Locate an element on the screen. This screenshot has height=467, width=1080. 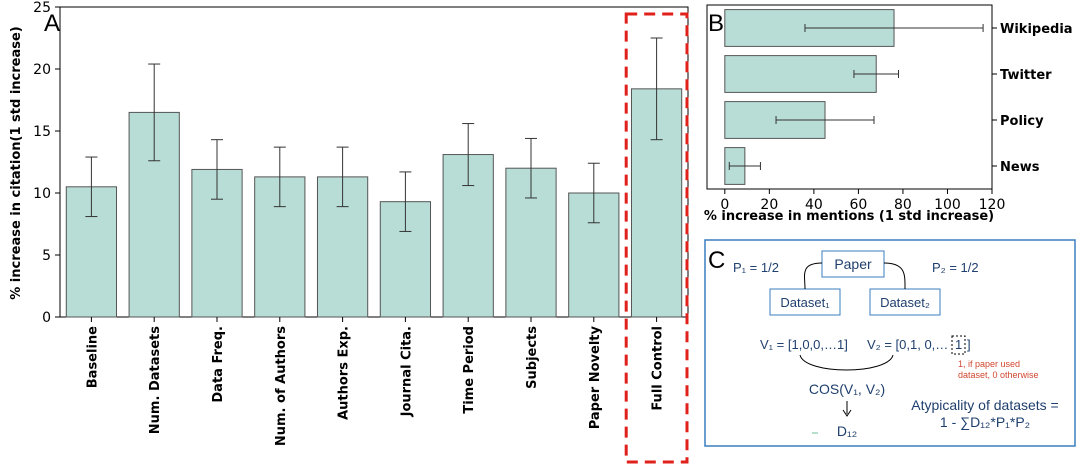
panel-a-y-tick-label: 15 is located at coordinates (42, 132).